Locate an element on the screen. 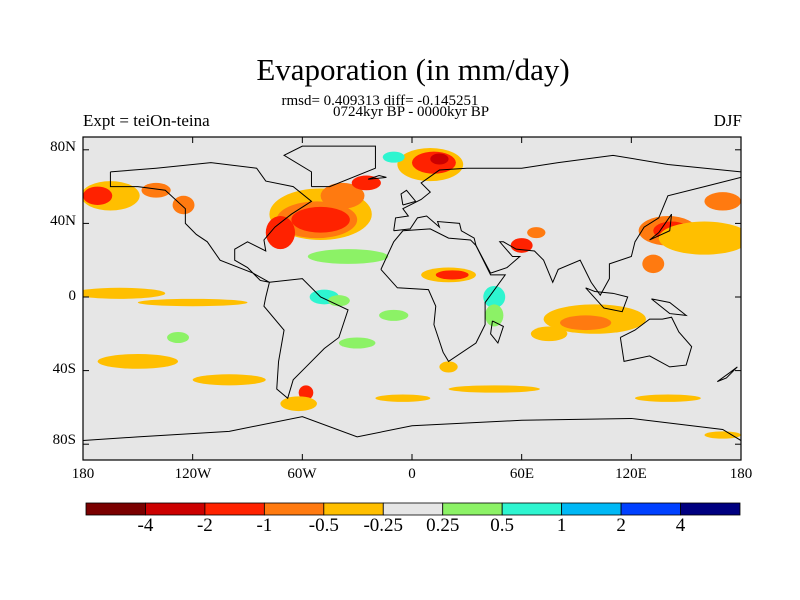 This screenshot has width=800, height=600. colorbar-label: 2 is located at coordinates (621, 525).